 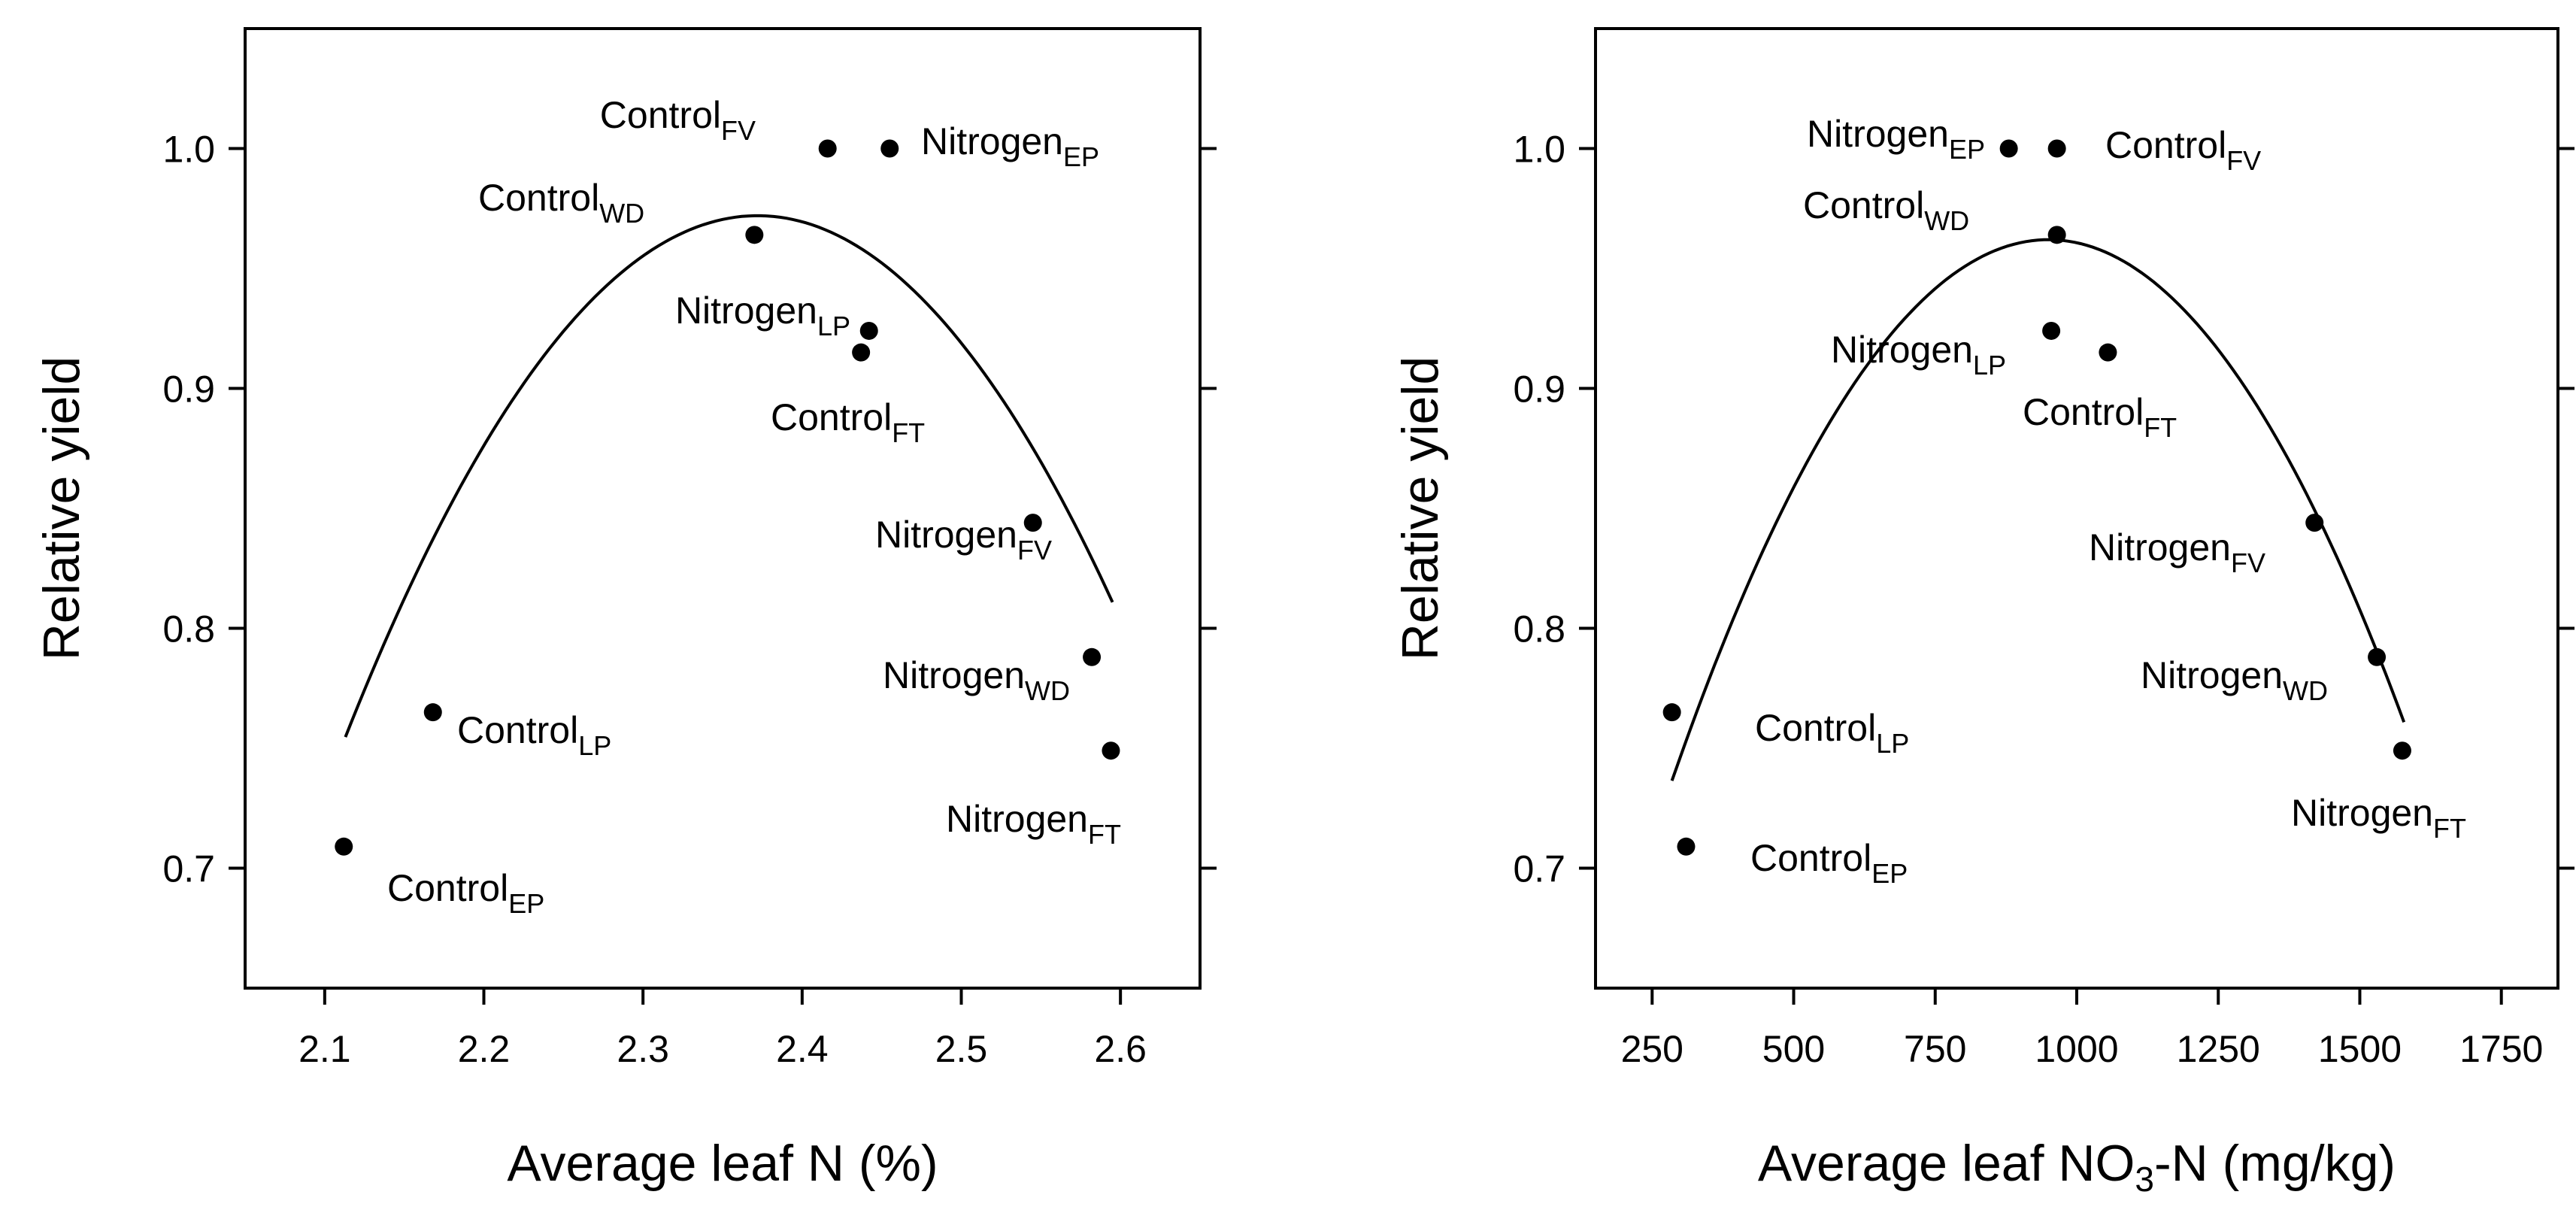 What do you see at coordinates (2100, 417) in the screenshot?
I see `right-label-control-ft: ControlFT` at bounding box center [2100, 417].